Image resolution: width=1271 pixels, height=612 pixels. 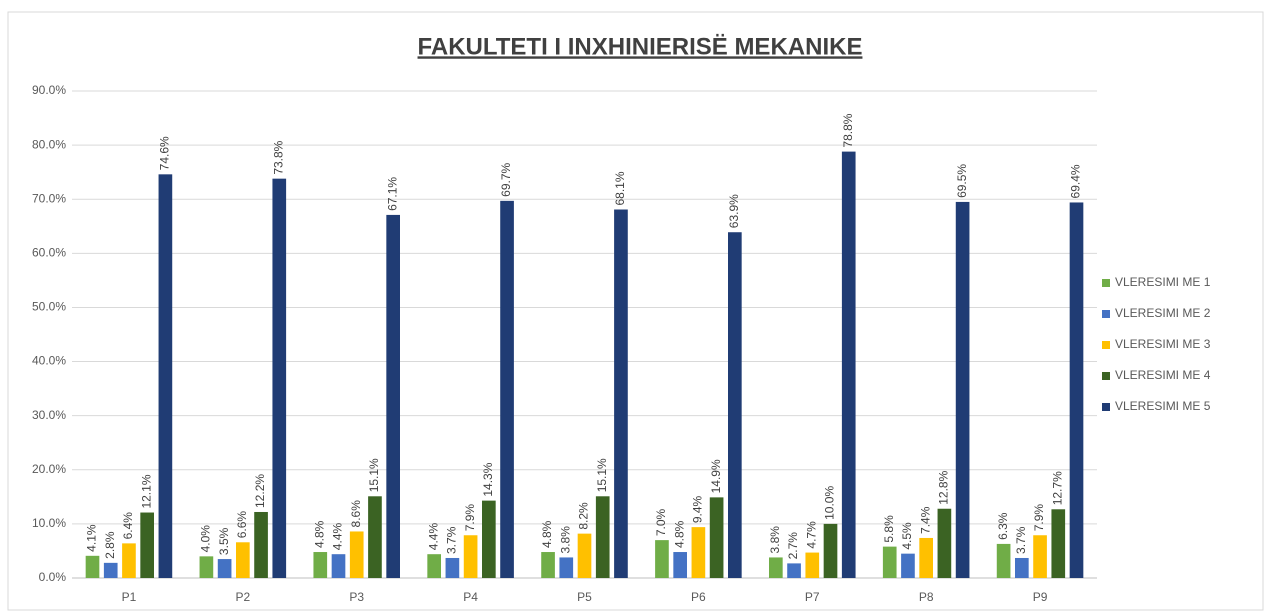 What do you see at coordinates (1163, 313) in the screenshot?
I see `legend-label: VLERESIMI ME 2` at bounding box center [1163, 313].